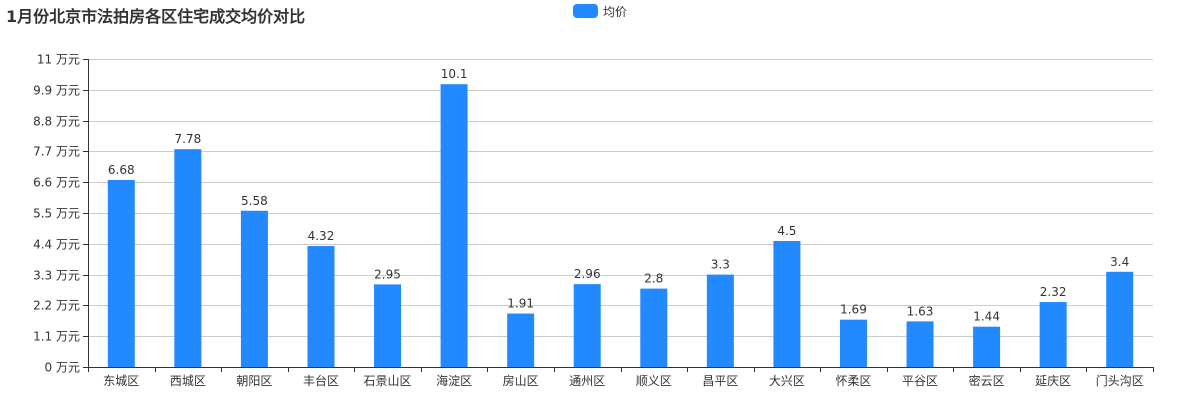  I want to click on x-tick-label: 延庆区, so click(1053, 381).